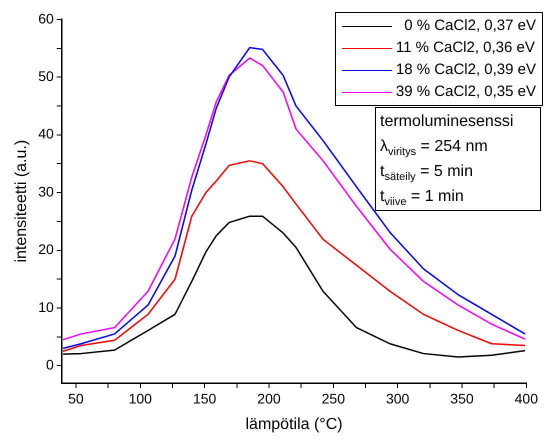  Describe the element at coordinates (204, 398) in the screenshot. I see `x-tick-label: 150` at that location.